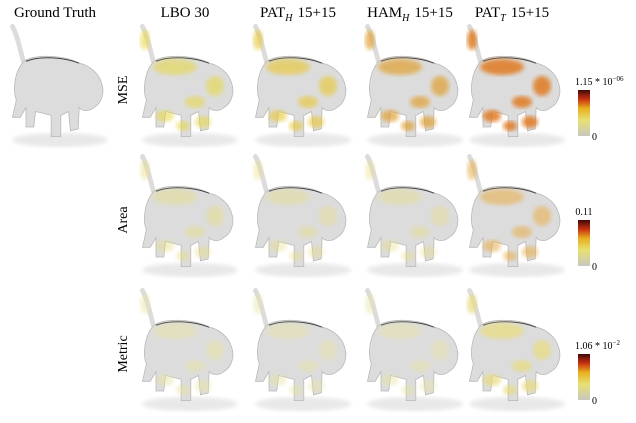 This screenshot has height=423, width=636. I want to click on row-label: Area, so click(123, 220).